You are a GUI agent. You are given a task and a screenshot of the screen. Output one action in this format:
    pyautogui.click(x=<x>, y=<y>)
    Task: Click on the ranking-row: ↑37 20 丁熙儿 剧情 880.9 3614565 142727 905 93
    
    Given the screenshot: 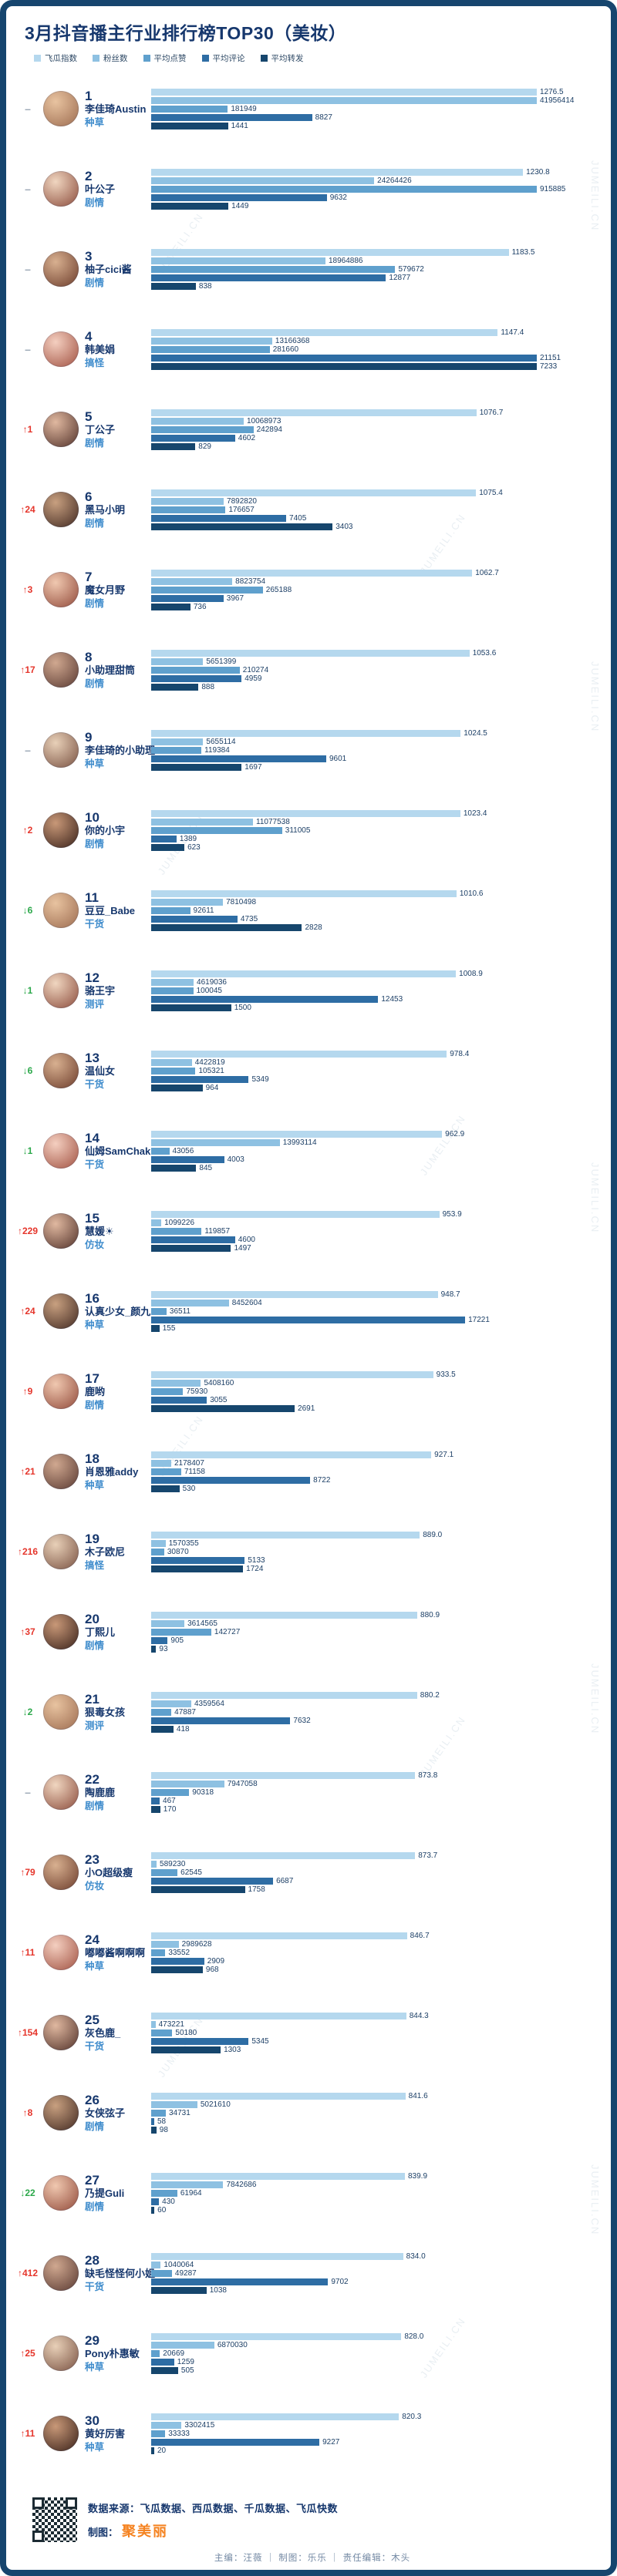 What is the action you would take?
    pyautogui.click(x=308, y=1632)
    